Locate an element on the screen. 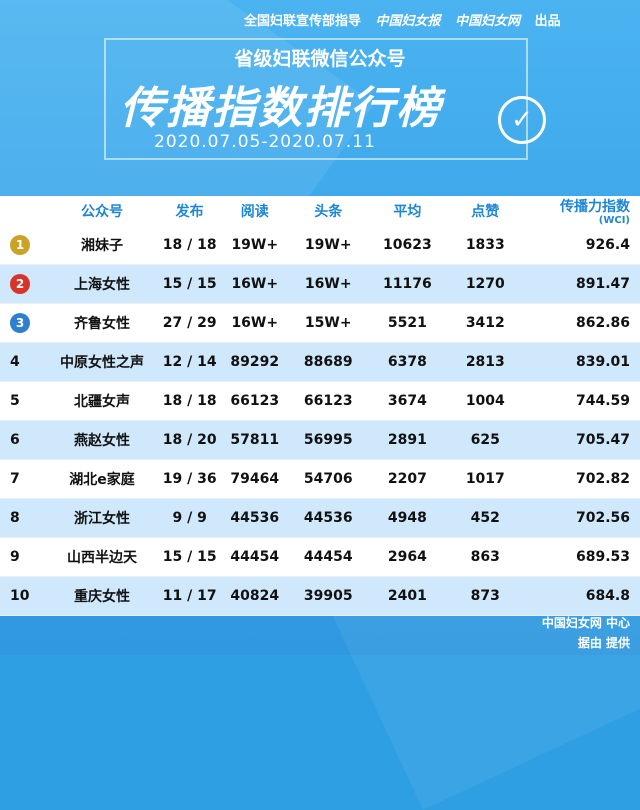  rank-cell: 3 is located at coordinates (23, 323).